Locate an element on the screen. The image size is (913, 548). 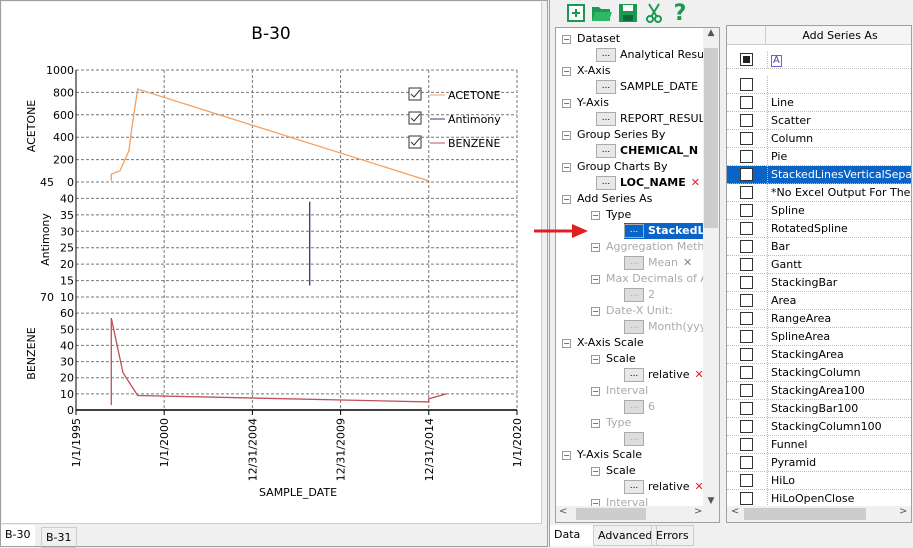
grid-row: Spline is located at coordinates (819, 211).